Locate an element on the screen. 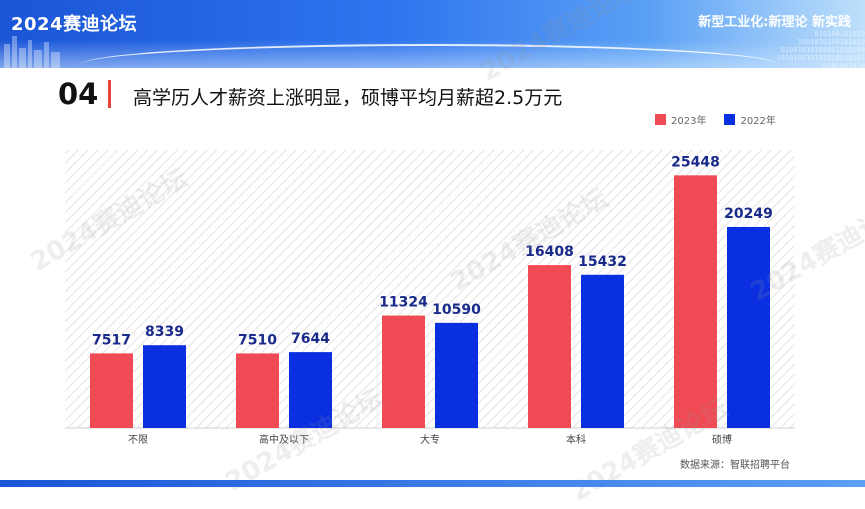  bottom-strip is located at coordinates (432, 483).